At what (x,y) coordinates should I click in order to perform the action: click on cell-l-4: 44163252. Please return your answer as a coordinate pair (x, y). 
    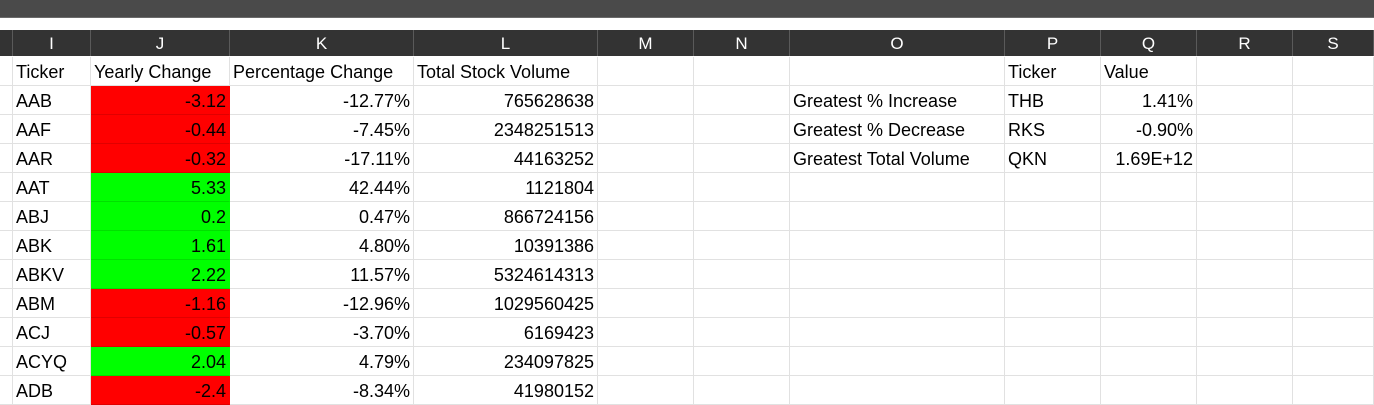
    Looking at the image, I should click on (506, 158).